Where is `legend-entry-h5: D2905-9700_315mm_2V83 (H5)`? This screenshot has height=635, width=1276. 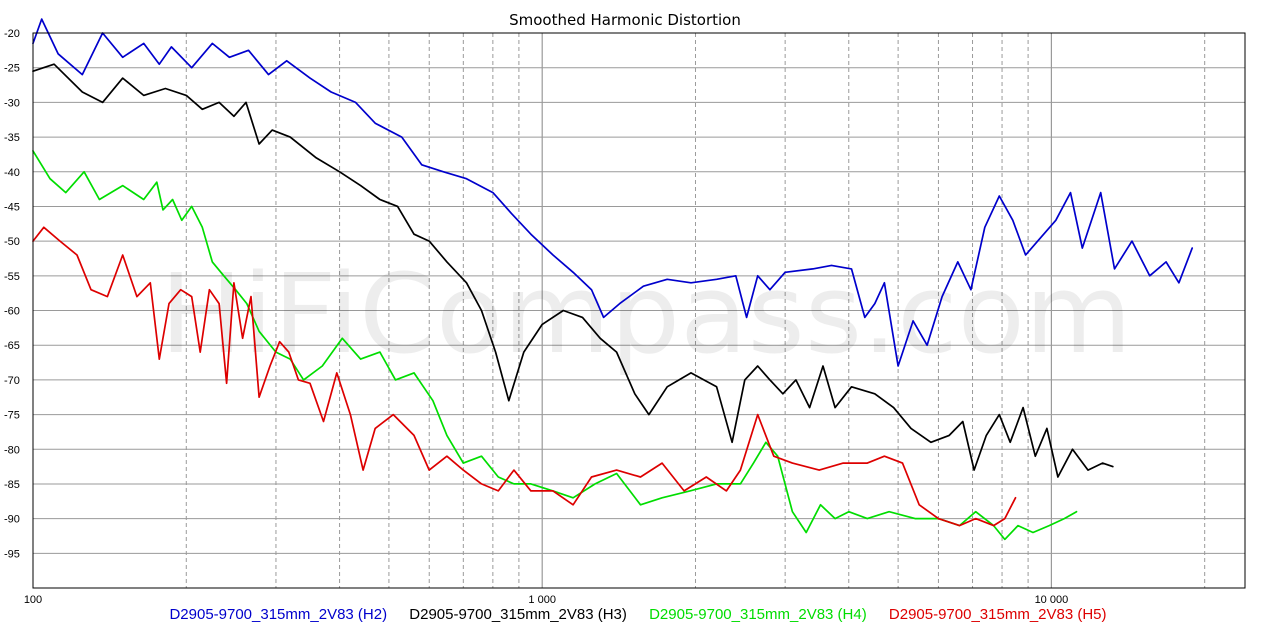 legend-entry-h5: D2905-9700_315mm_2V83 (H5) is located at coordinates (997, 614).